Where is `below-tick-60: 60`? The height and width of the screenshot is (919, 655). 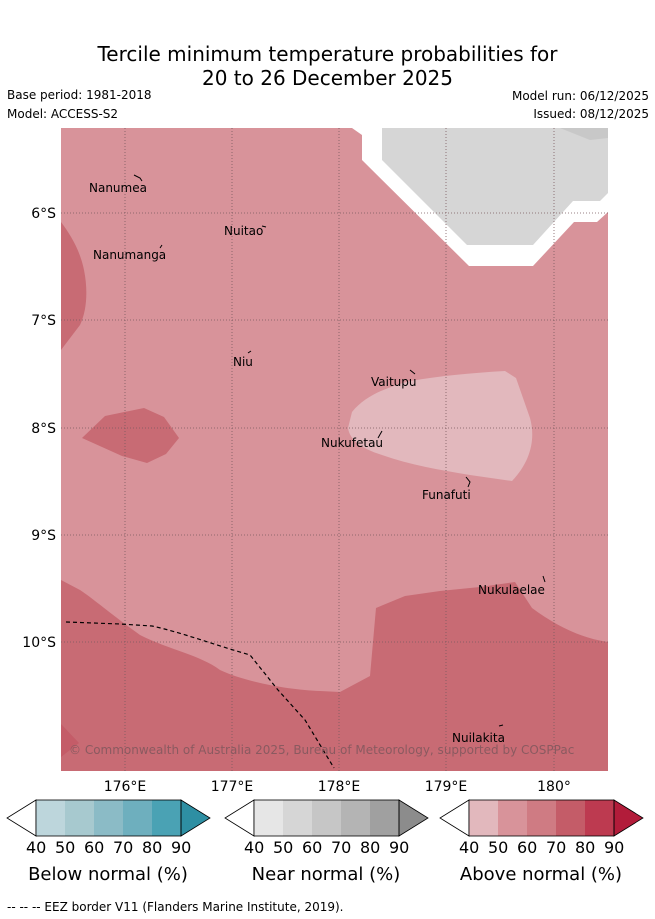
below-tick-60: 60 is located at coordinates (94, 847).